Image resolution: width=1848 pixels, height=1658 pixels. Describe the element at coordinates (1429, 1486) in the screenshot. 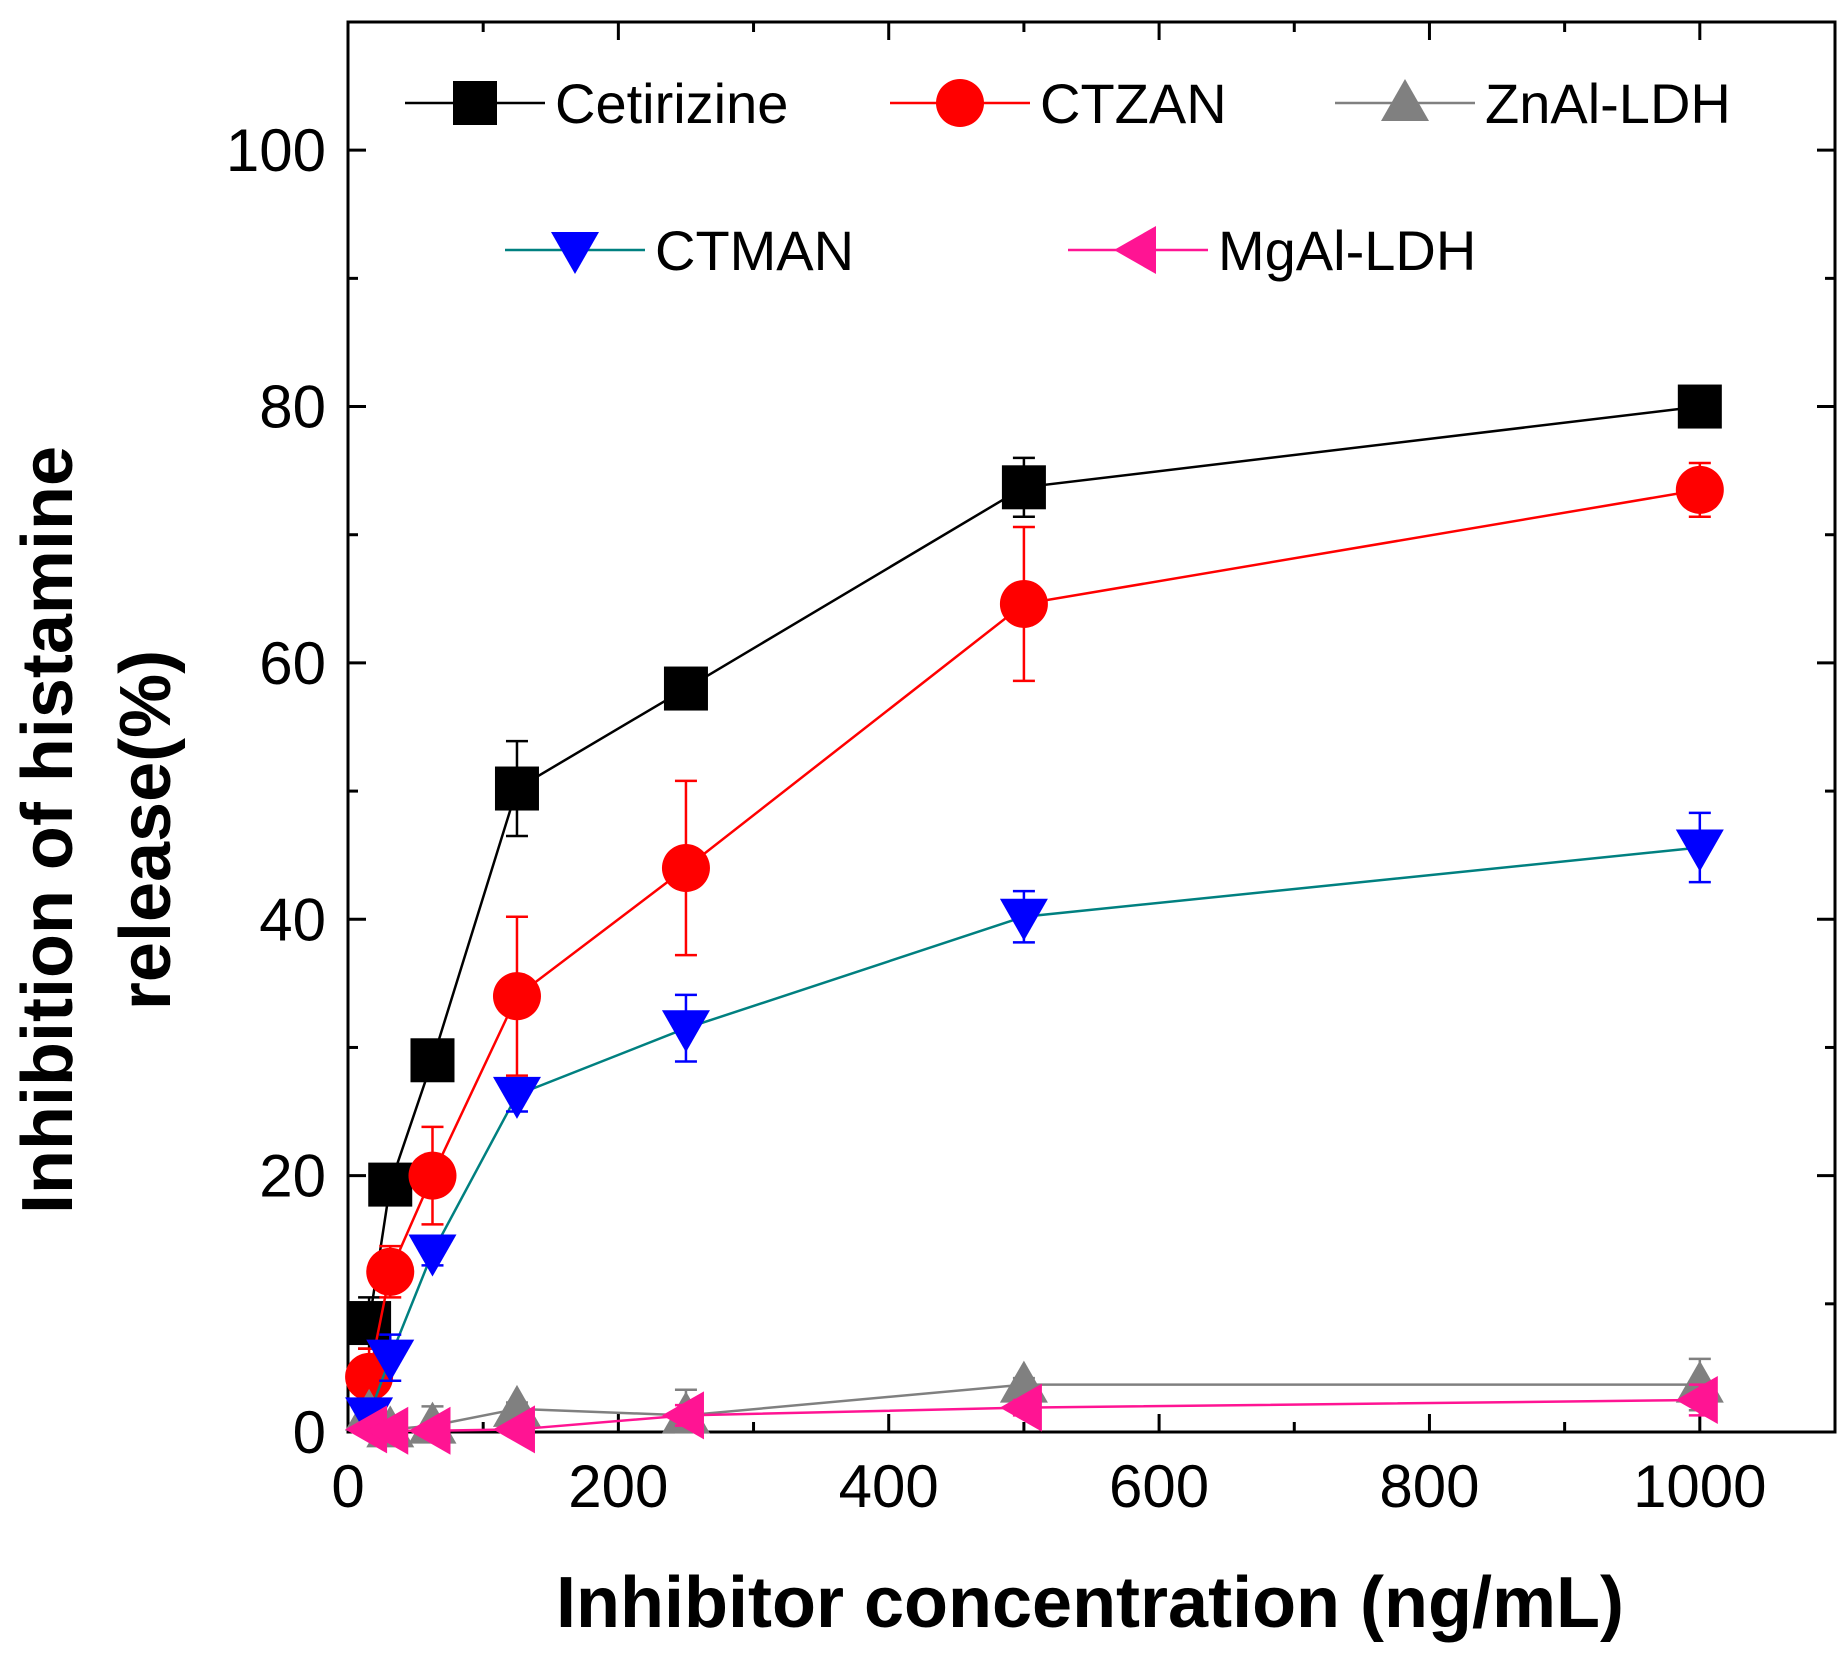

I see `x-tick-label: 800` at that location.